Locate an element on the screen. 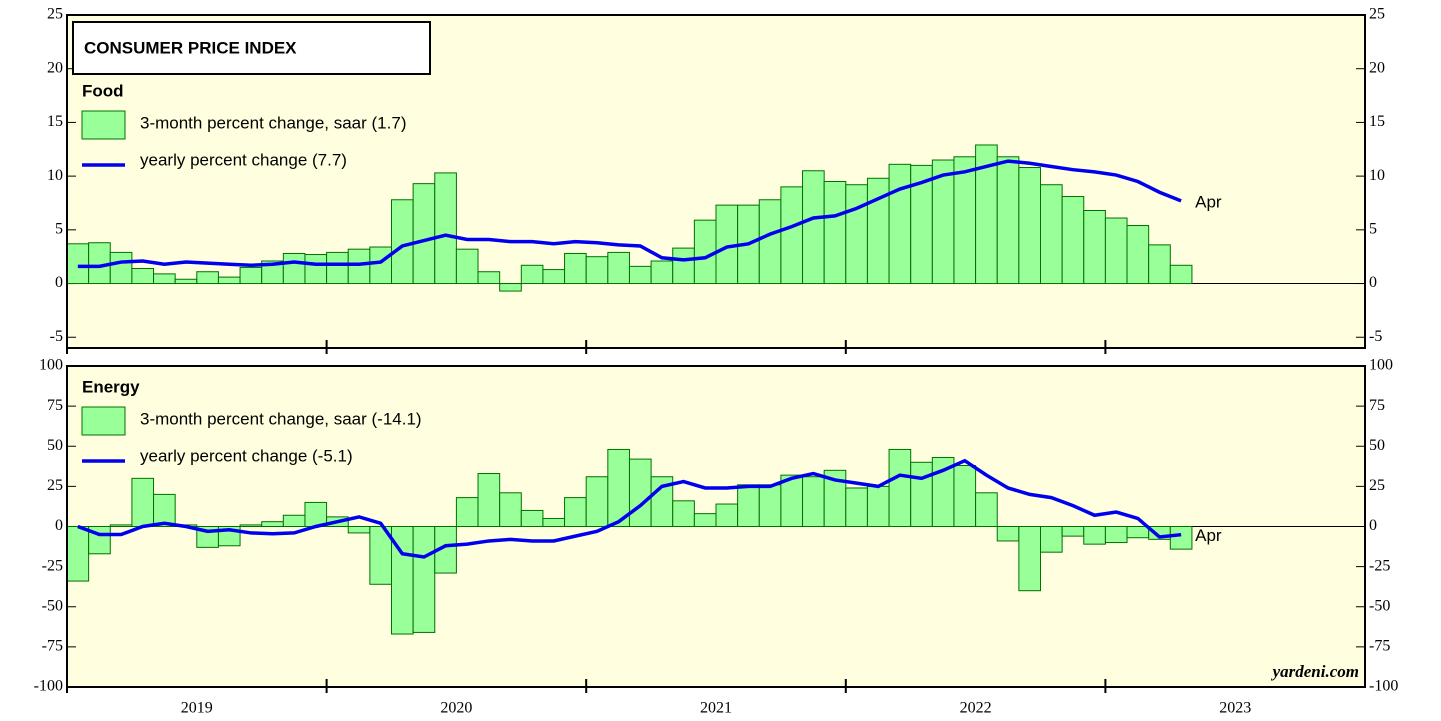 The width and height of the screenshot is (1441, 721). y-tick-label: -5 is located at coordinates (56, 336).